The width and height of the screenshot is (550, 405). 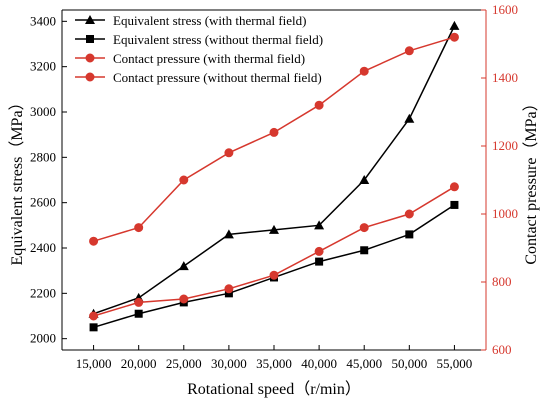 What do you see at coordinates (43, 247) in the screenshot?
I see `y-left-tick-label: 2400` at bounding box center [43, 247].